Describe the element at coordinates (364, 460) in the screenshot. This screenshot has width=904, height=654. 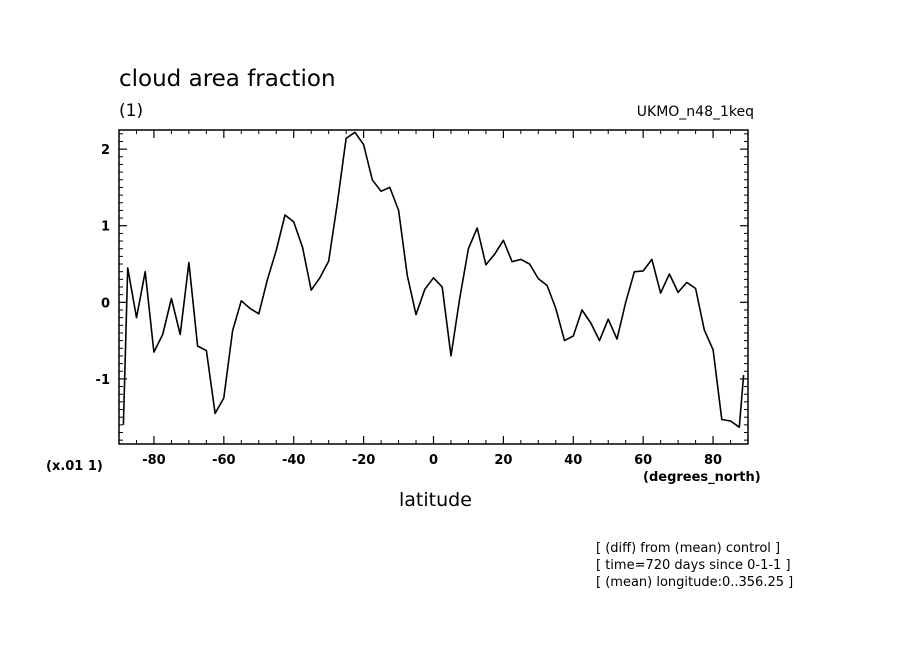
I see `x-tick-label: -20` at that location.